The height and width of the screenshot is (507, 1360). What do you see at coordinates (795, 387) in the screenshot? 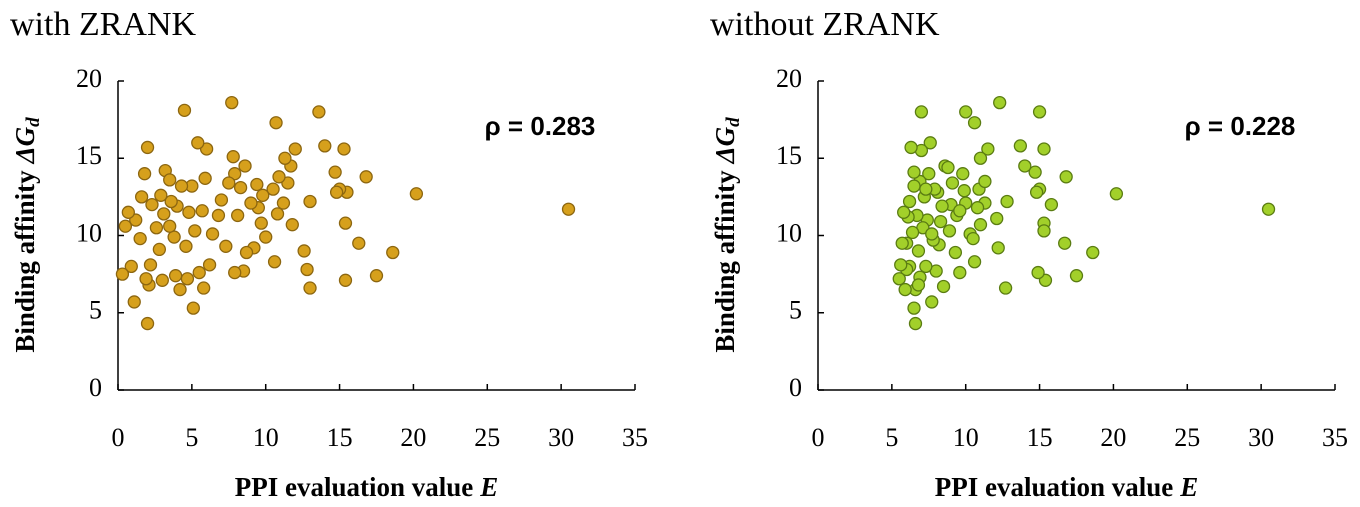
I see `y-tick-label: 0` at bounding box center [795, 387].